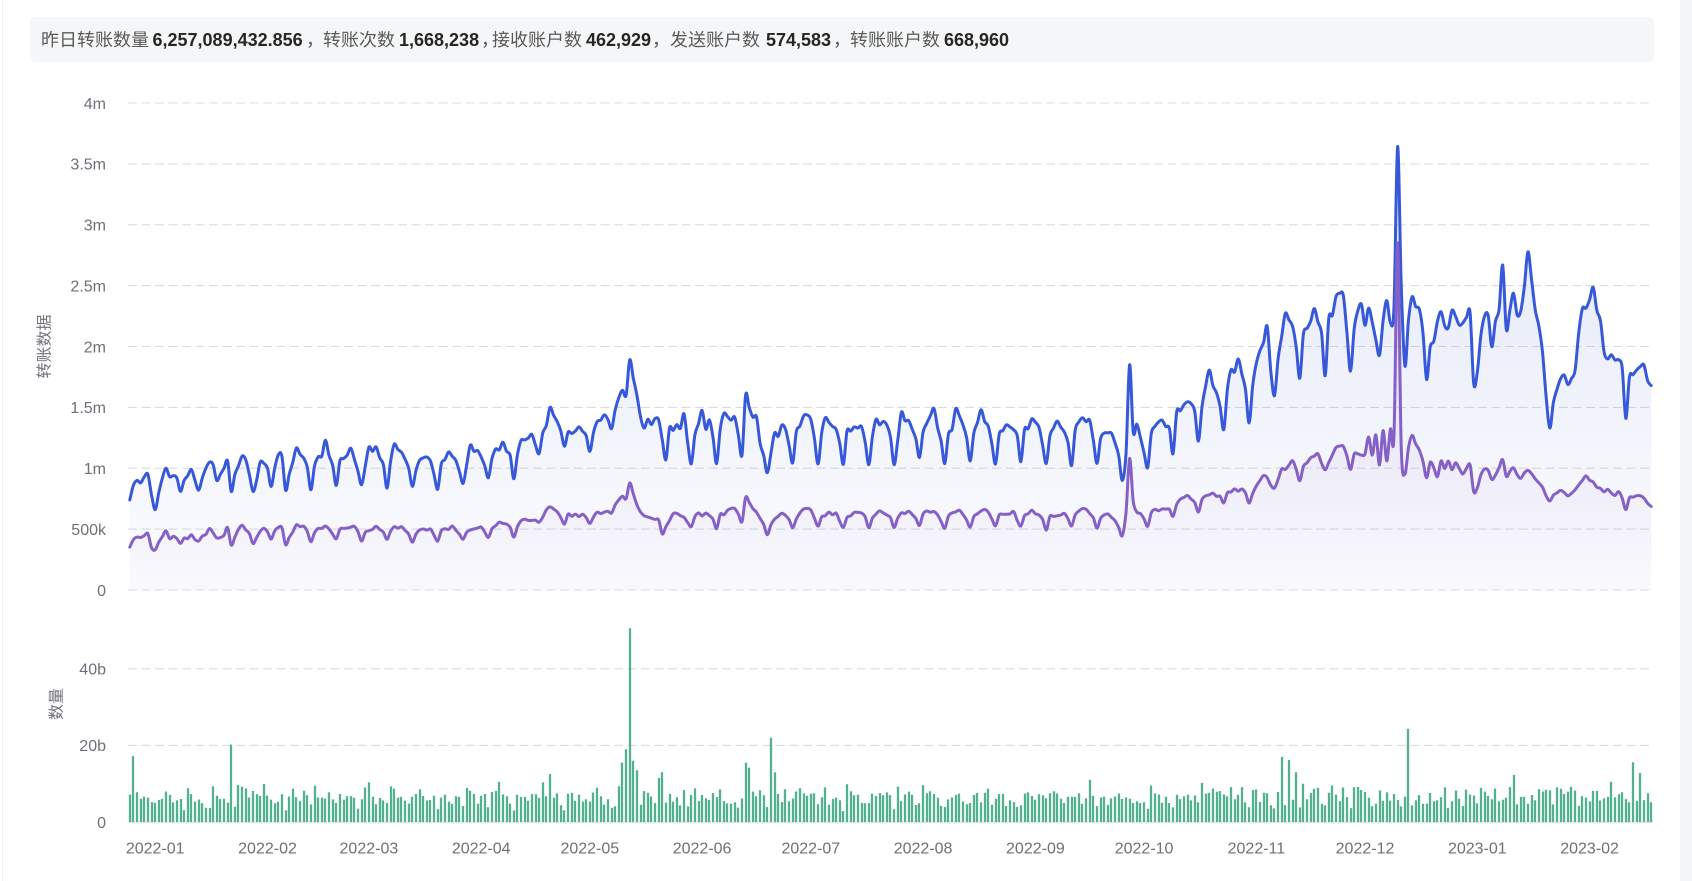 This screenshot has height=881, width=1692. What do you see at coordinates (95, 469) in the screenshot?
I see `svg-text: 1m` at bounding box center [95, 469].